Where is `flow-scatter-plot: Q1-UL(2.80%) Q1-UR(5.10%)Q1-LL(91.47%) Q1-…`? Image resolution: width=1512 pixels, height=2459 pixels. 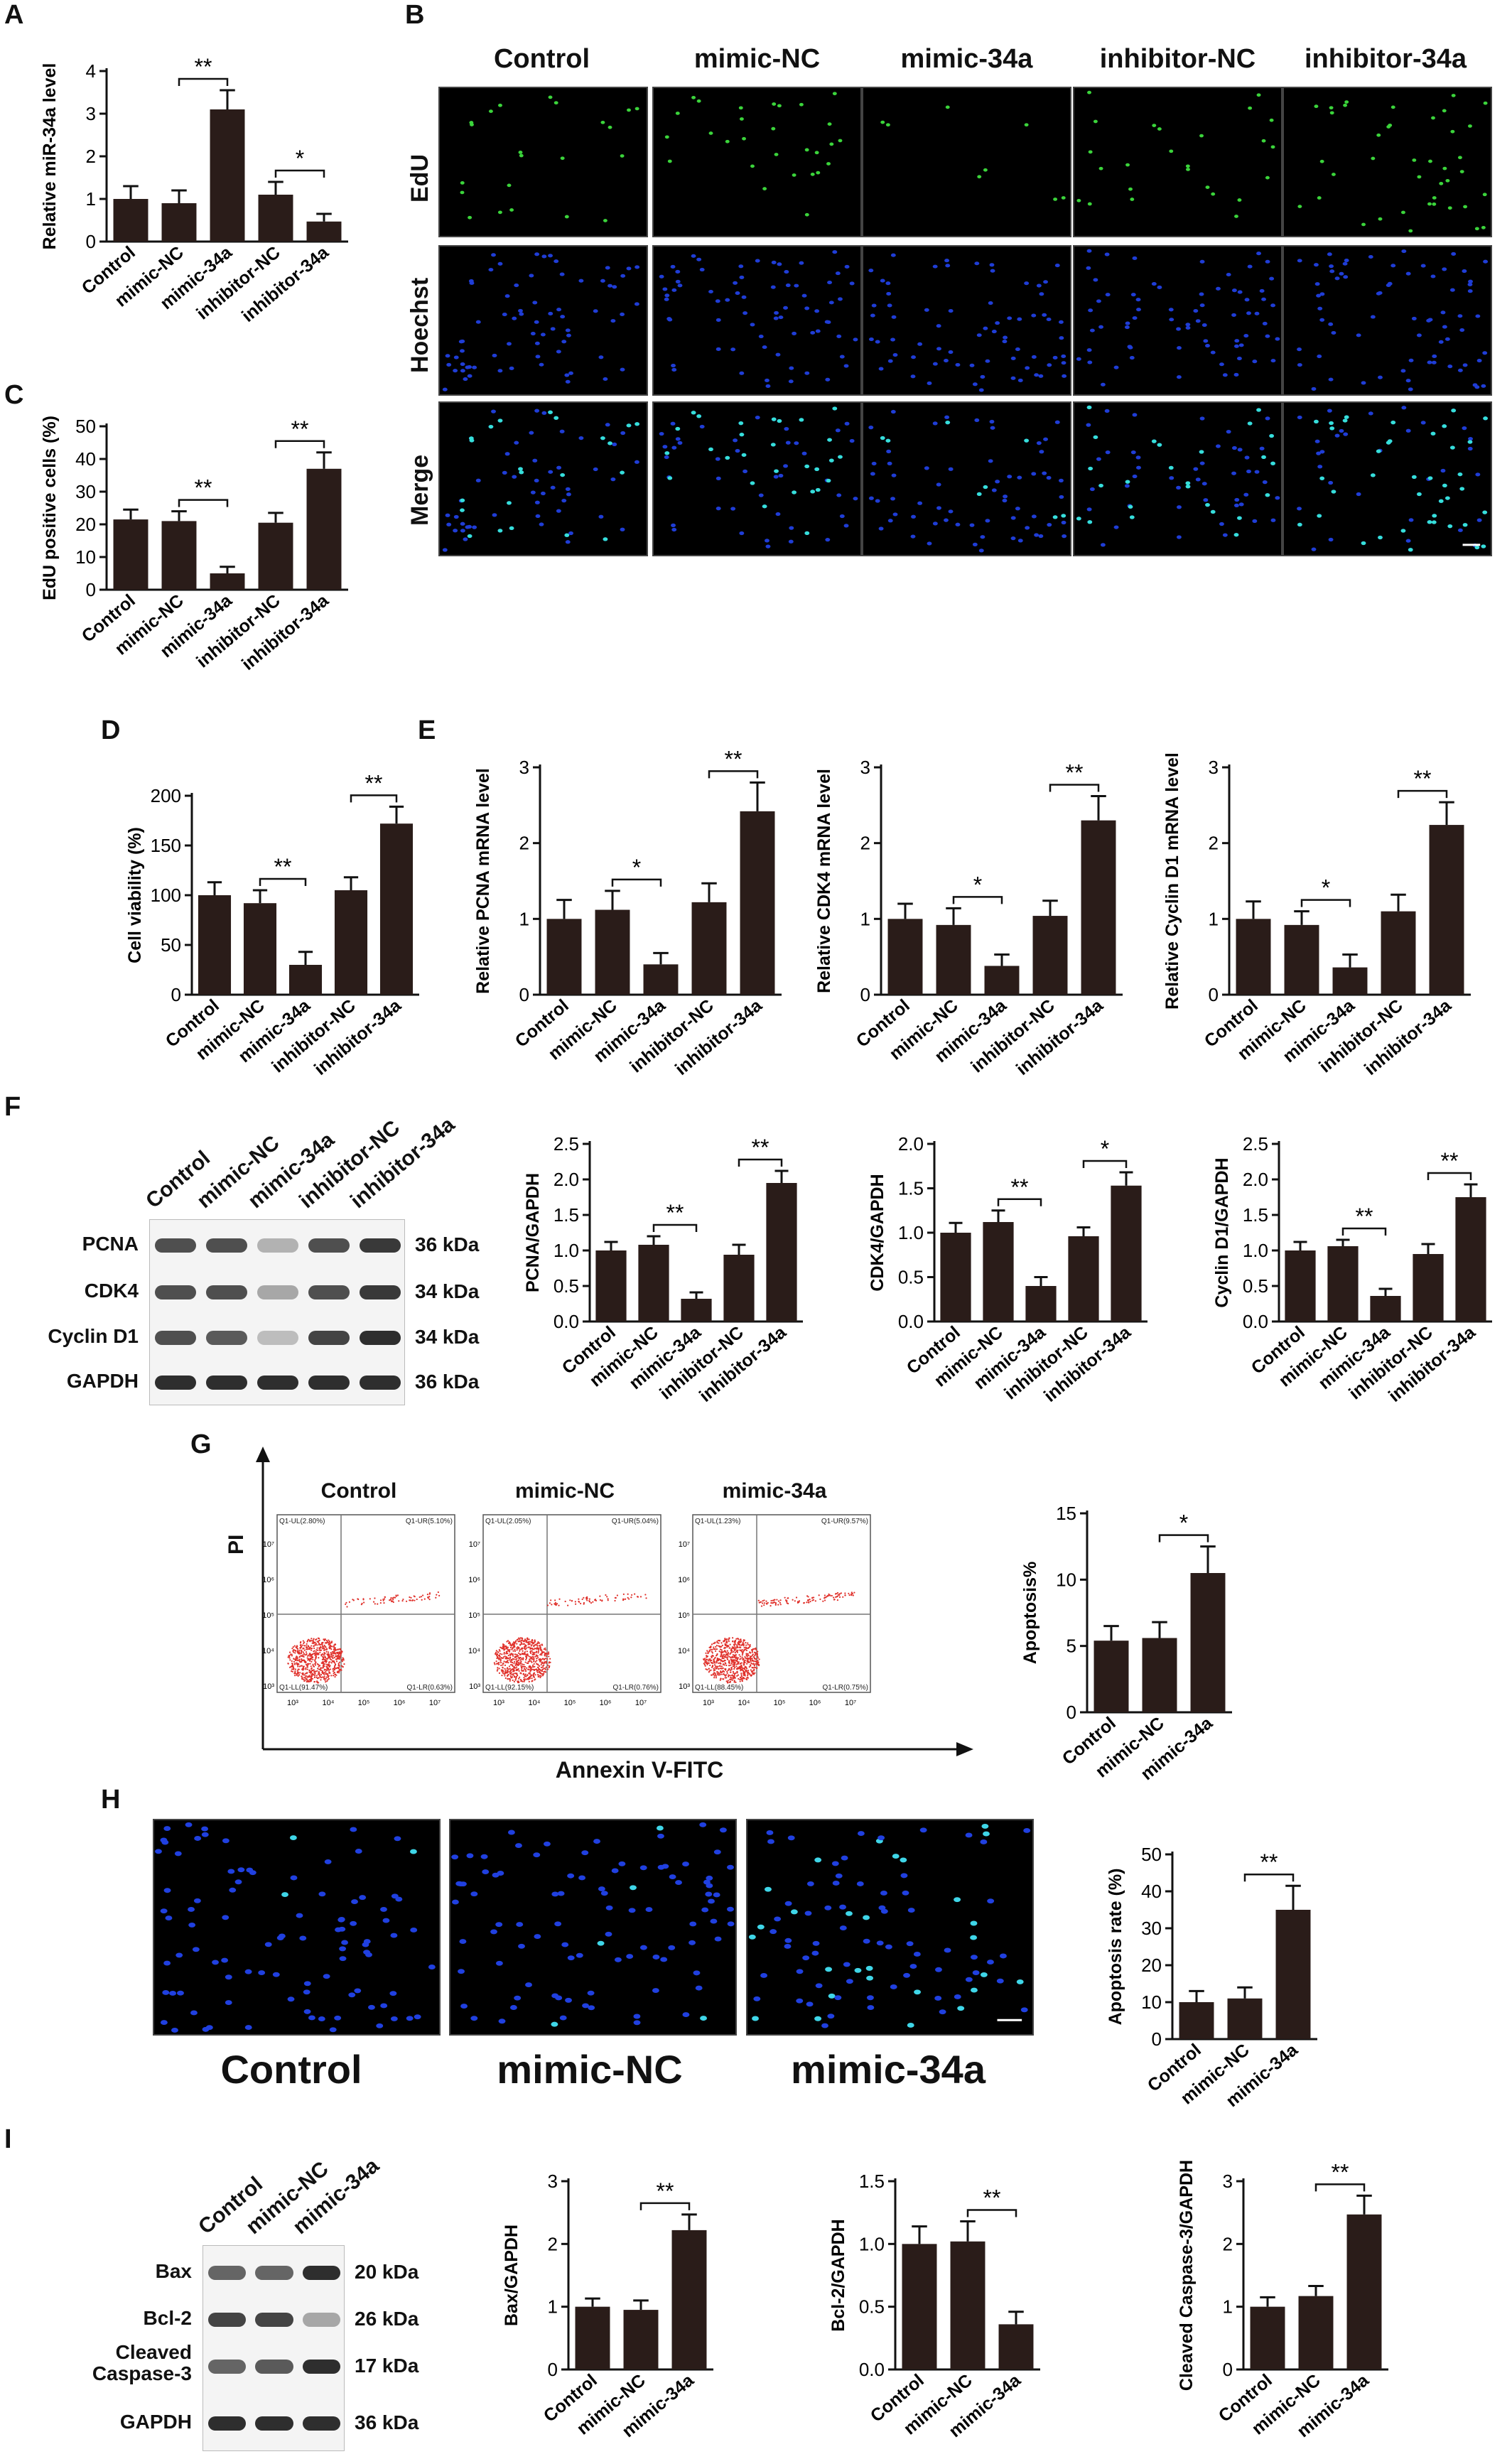
flow-scatter-plot: Q1-UL(2.80%) Q1-UR(5.10%)Q1-LL(91.47%) Q1-… is located at coordinates (358, 1610).